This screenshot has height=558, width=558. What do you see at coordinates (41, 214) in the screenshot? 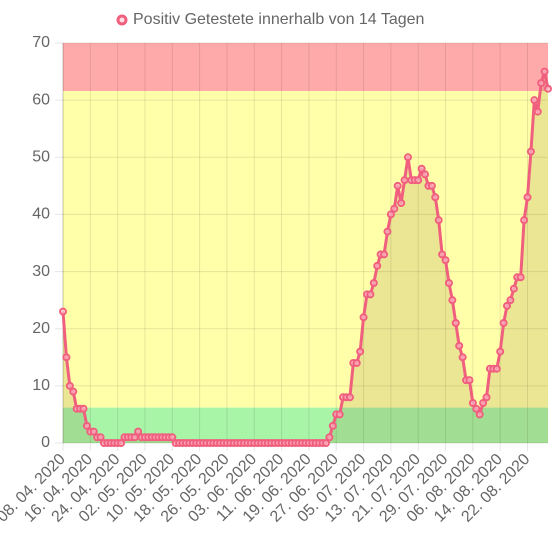
I see `y-tick-label: 40` at bounding box center [41, 214].